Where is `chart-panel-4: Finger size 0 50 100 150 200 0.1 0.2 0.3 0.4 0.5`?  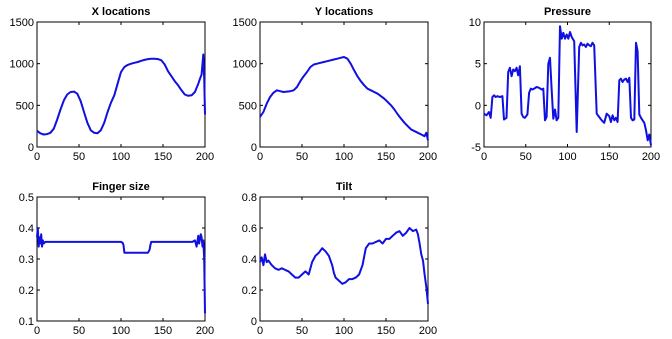
chart-panel-4: Finger size 0 50 100 150 200 0.1 0.2 0.3 0.4 0.5 is located at coordinates (116, 259).